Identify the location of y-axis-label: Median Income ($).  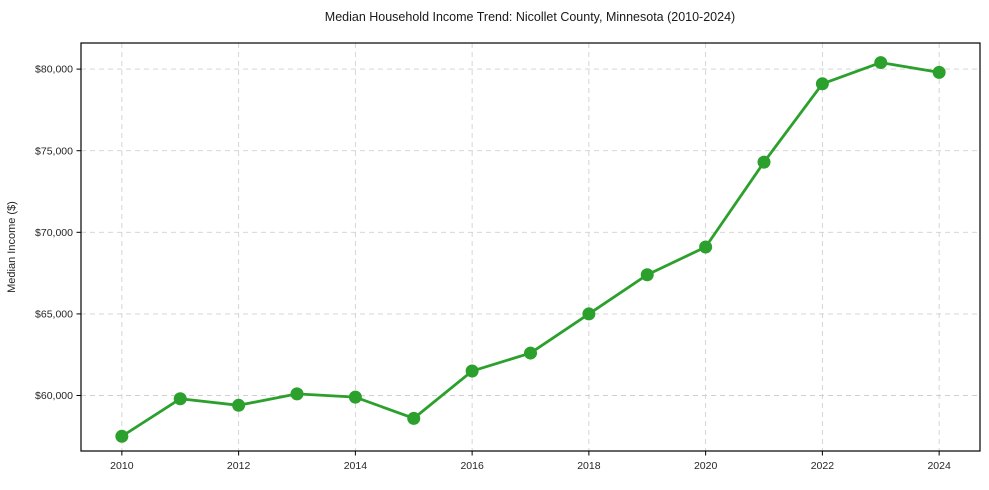
(12, 247).